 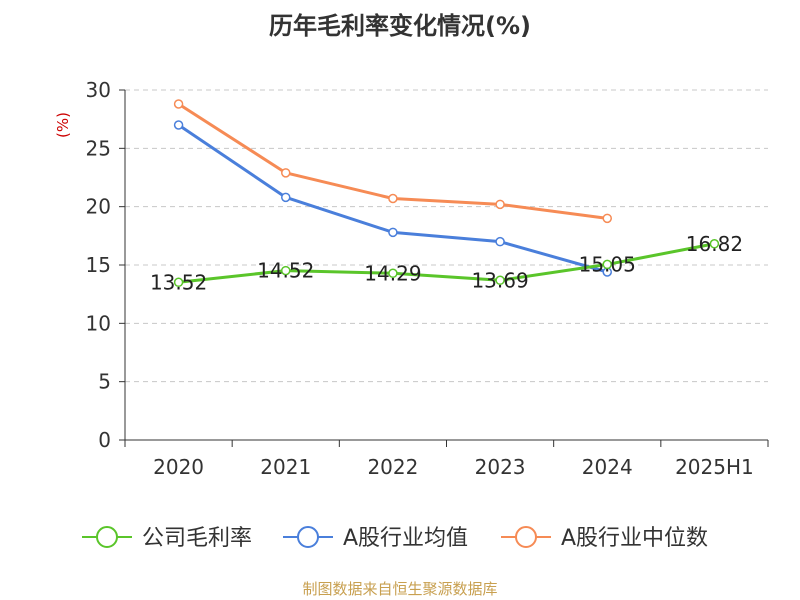 I want to click on legend-label-1: 公司毛利率, so click(x=197, y=538).